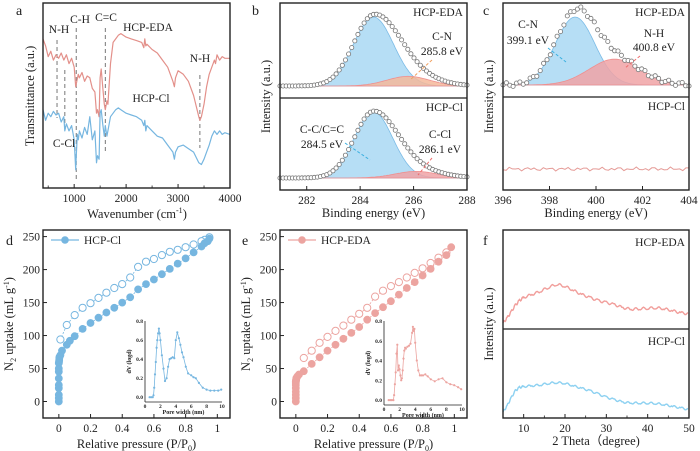  I want to click on annotation-arrow-c-c, so click(357, 151).